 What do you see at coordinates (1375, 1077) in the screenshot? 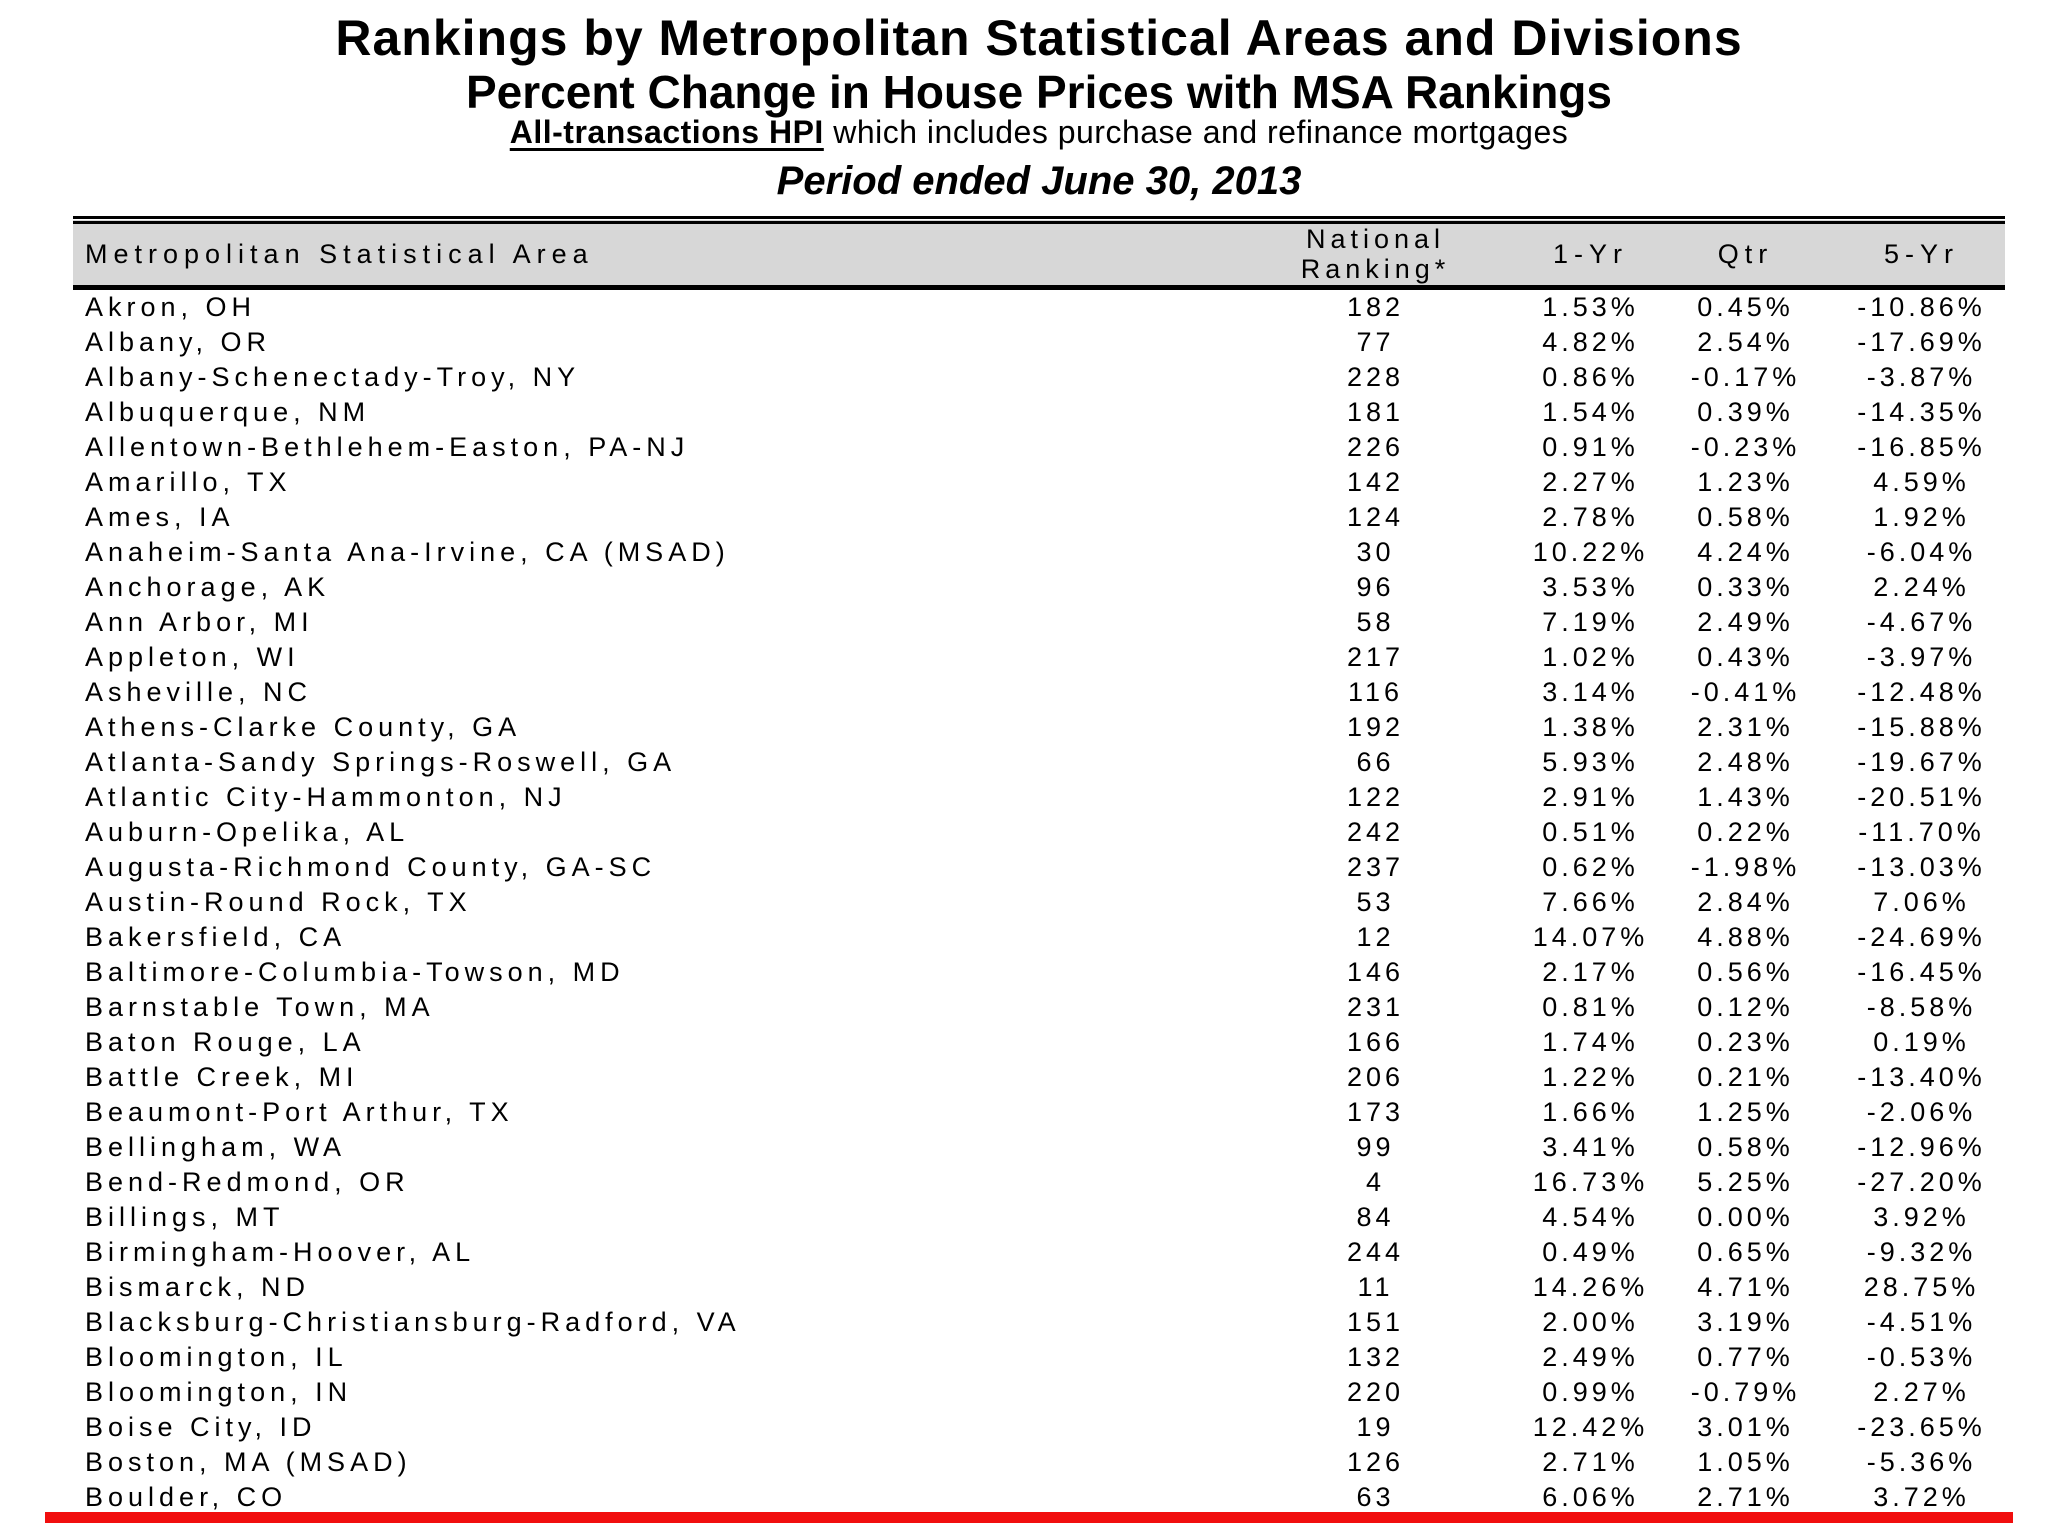
I see `ranking-cell: 206` at bounding box center [1375, 1077].